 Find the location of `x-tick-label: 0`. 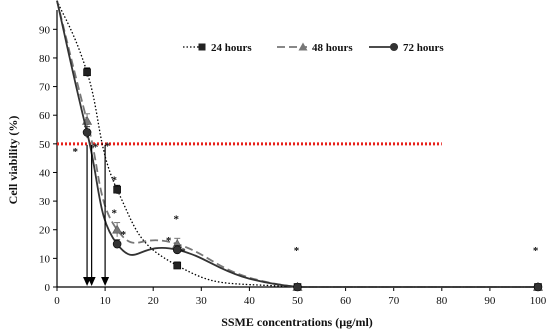

x-tick-label: 0 is located at coordinates (57, 301).